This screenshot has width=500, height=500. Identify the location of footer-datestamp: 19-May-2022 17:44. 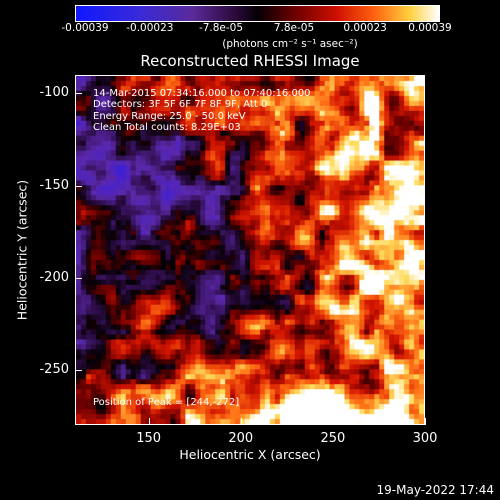
(435, 490).